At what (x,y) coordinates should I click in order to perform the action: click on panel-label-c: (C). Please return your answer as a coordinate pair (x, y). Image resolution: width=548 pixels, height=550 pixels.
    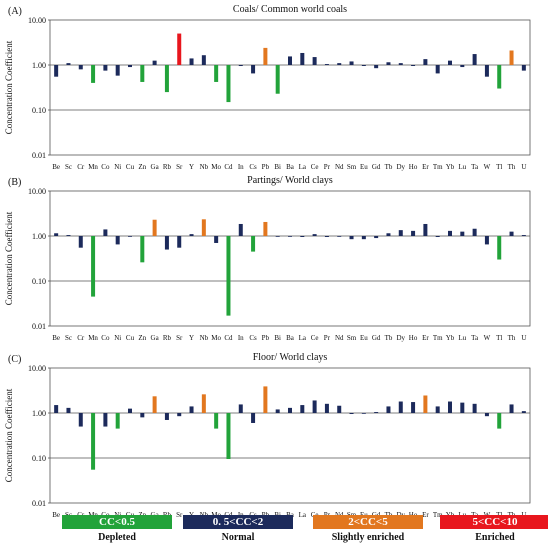
    Looking at the image, I should click on (14, 359).